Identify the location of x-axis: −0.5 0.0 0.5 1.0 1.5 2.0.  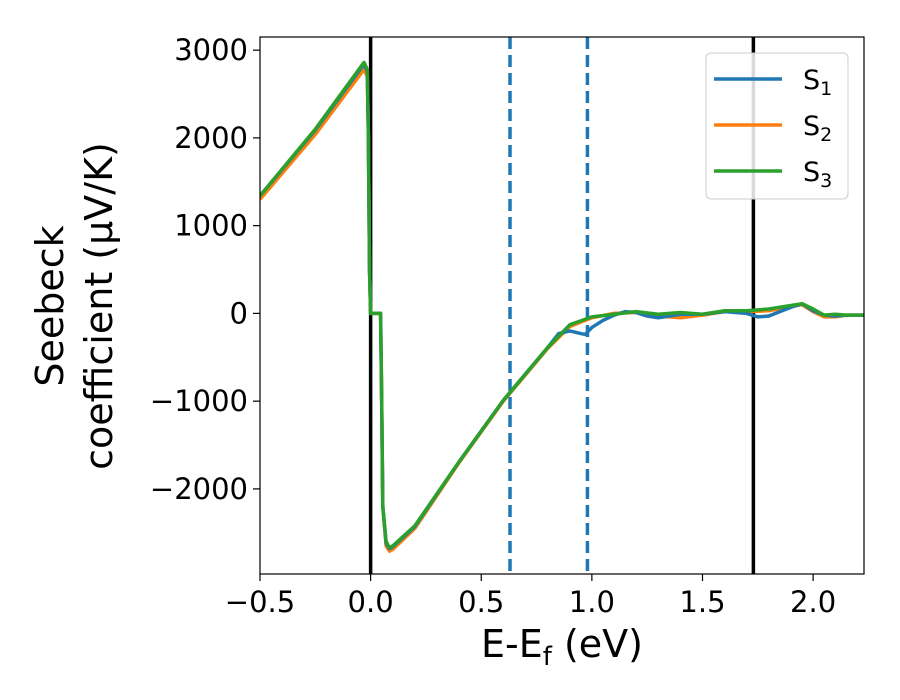
(530, 596).